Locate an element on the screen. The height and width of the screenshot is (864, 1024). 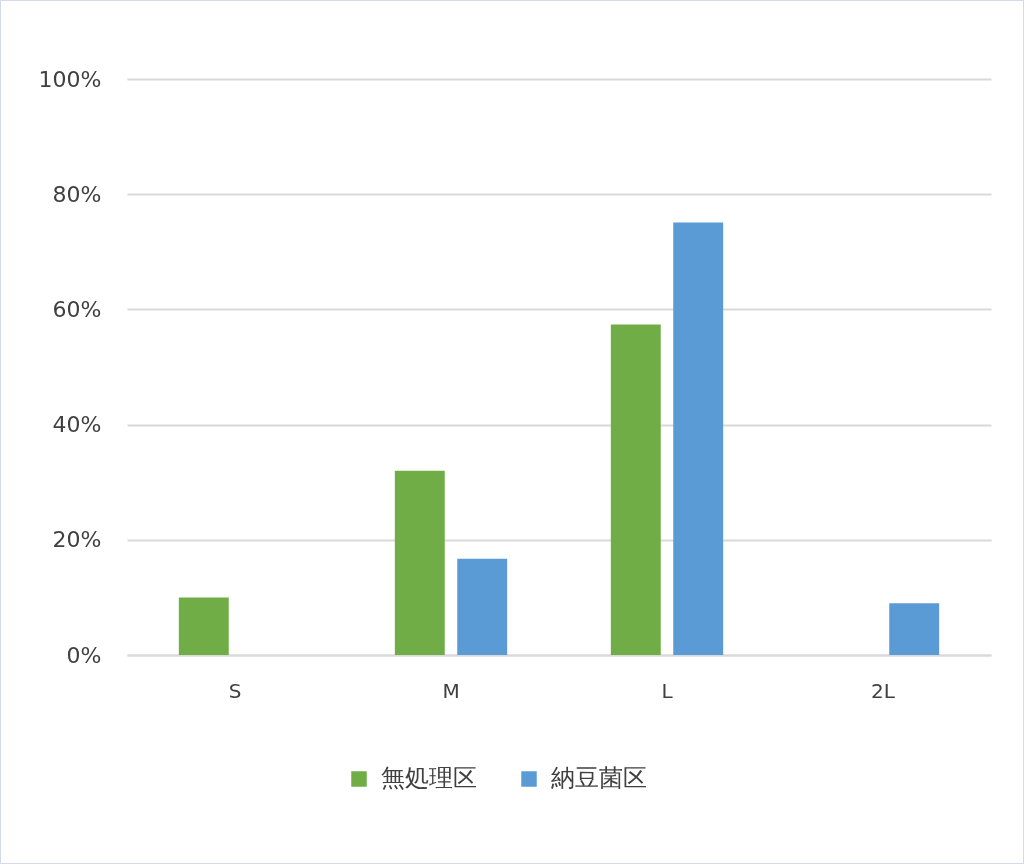
x-tick-label: 2L is located at coordinates (883, 690).